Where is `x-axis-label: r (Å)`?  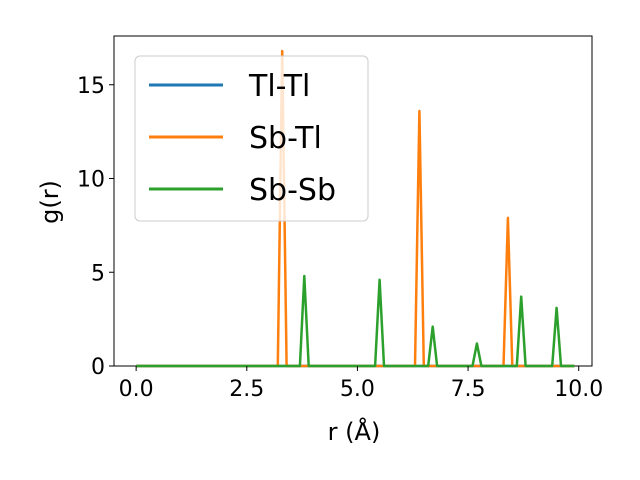
x-axis-label: r (Å) is located at coordinates (354, 431).